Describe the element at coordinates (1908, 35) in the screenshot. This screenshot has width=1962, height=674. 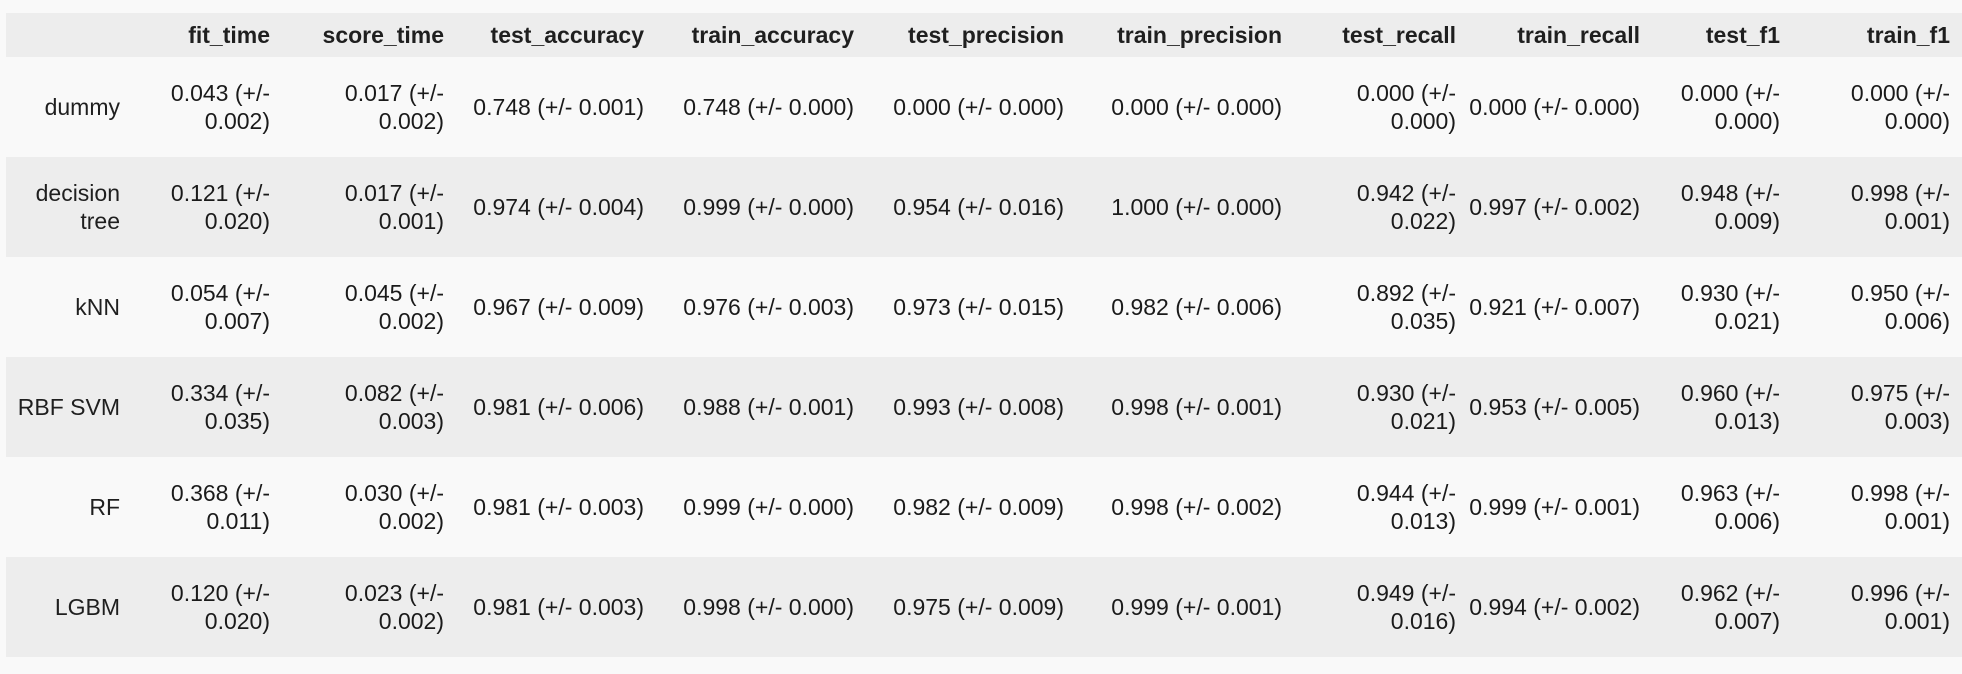
I see `column-header-train-f1: train_f1` at that location.